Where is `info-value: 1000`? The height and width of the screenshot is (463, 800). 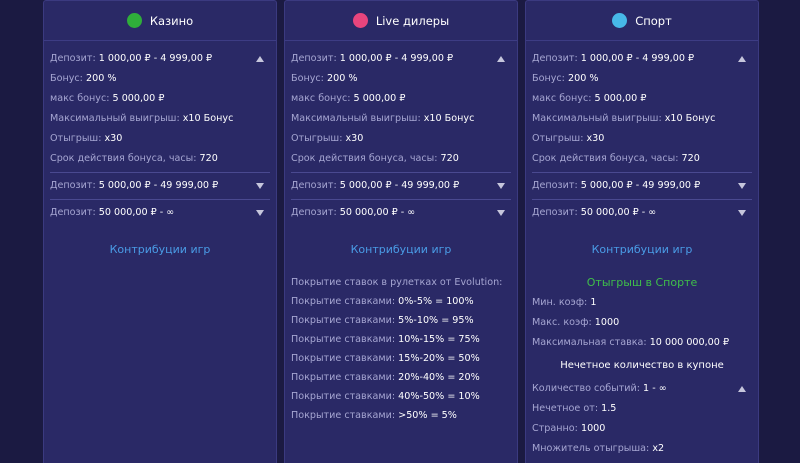
info-value: 1000 is located at coordinates (593, 428).